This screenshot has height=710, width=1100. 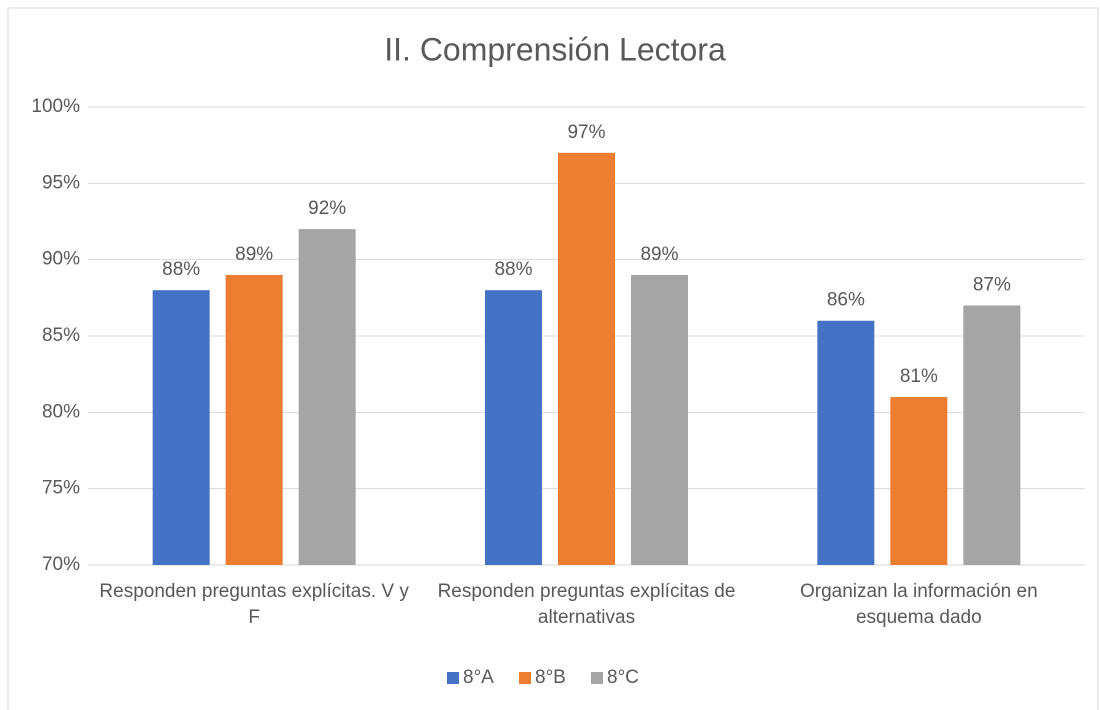 I want to click on y-tick-label: 75%, so click(x=61, y=488).